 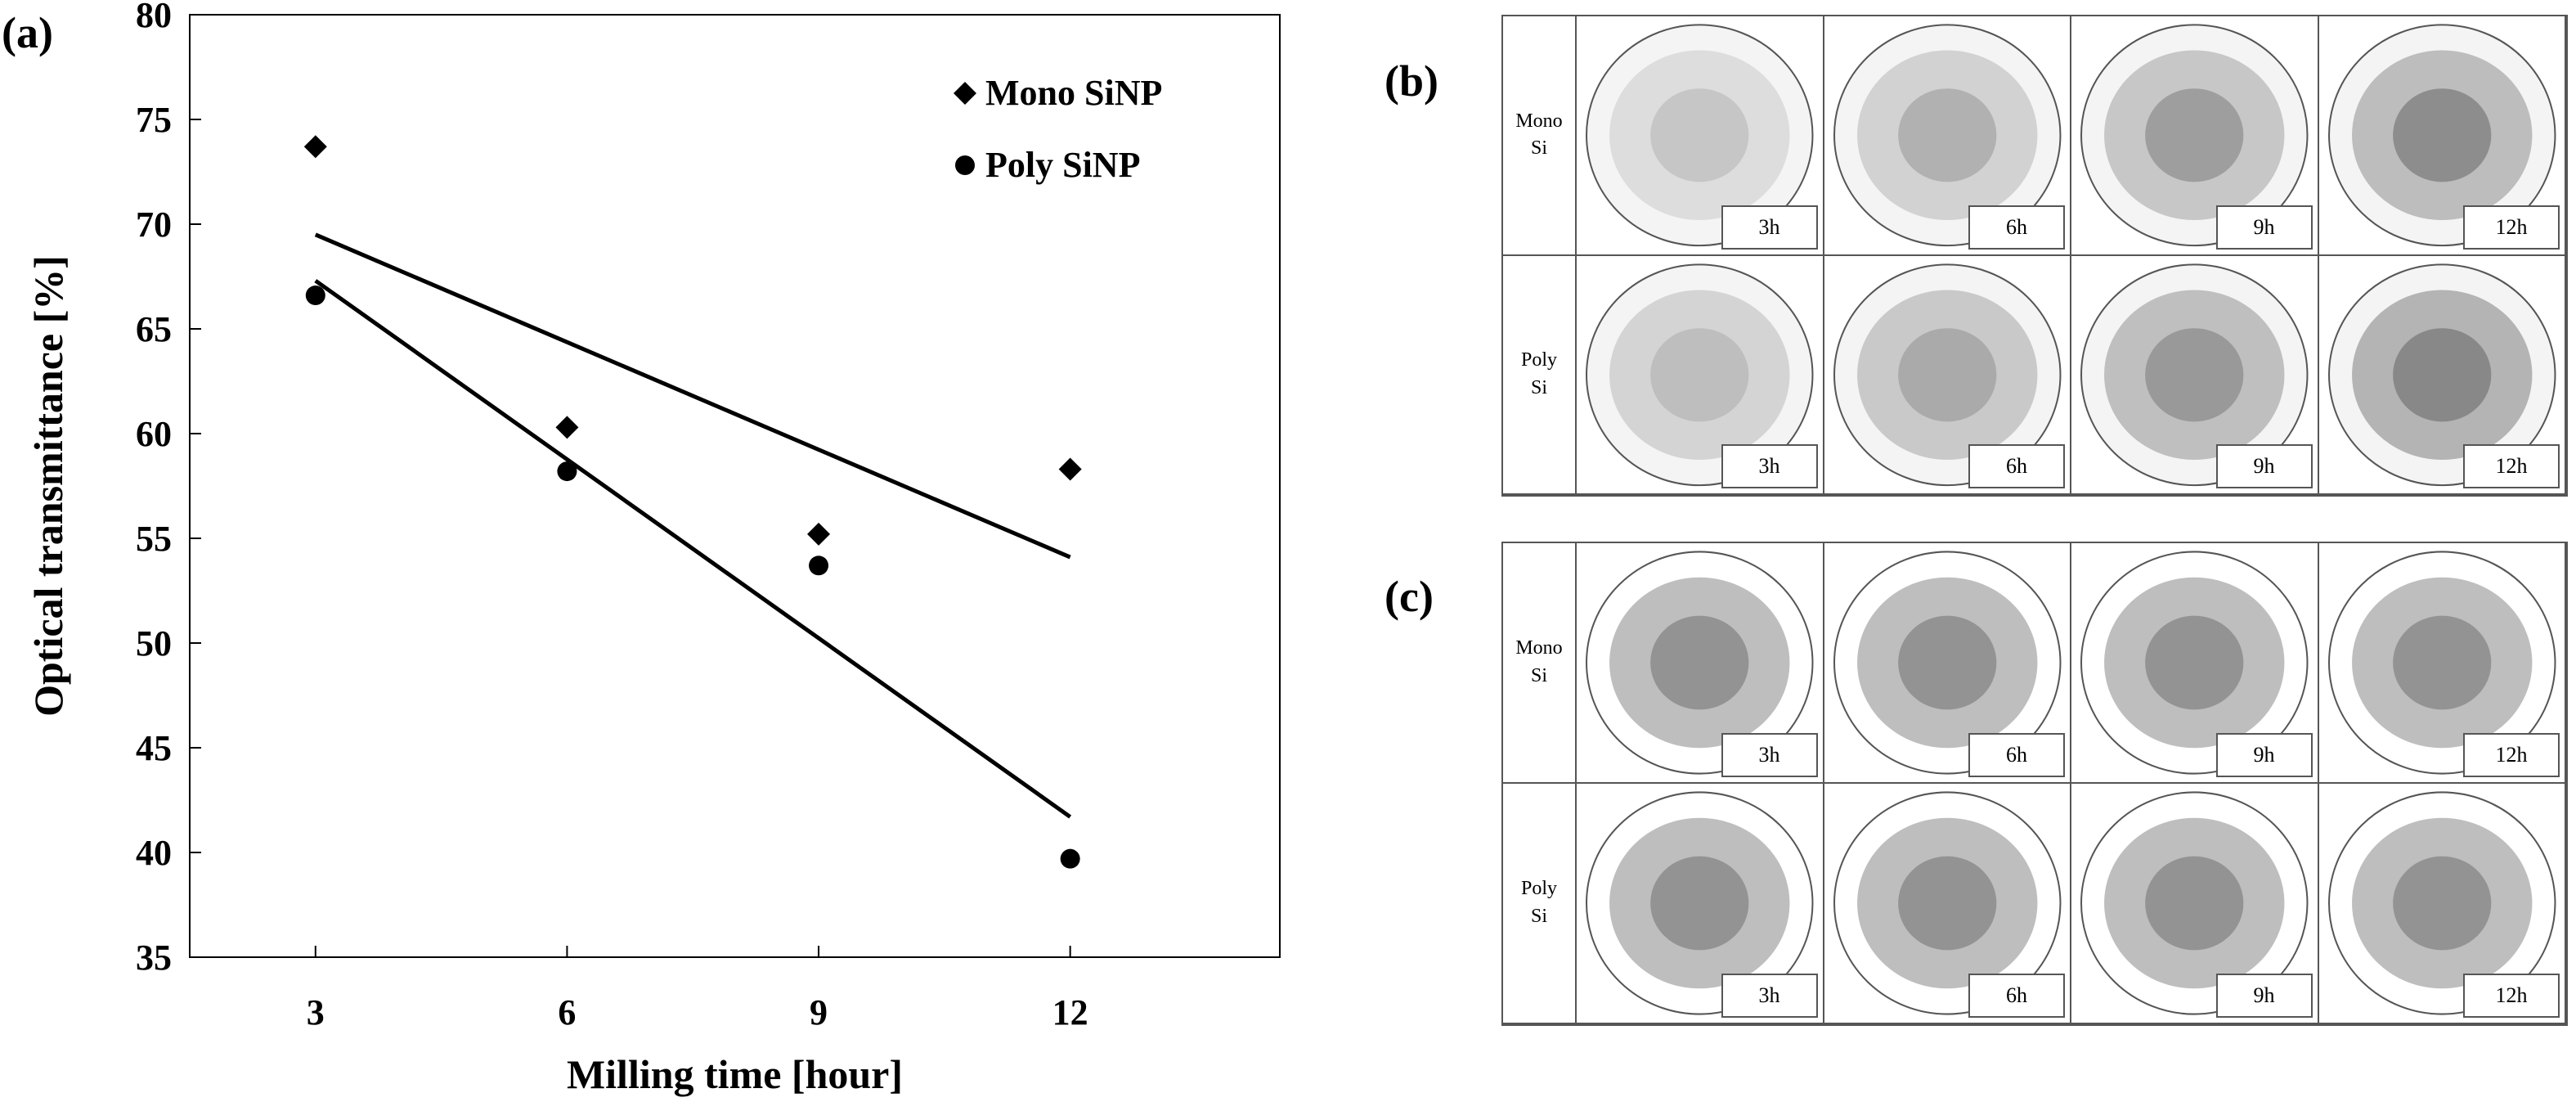 What do you see at coordinates (965, 94) in the screenshot?
I see `legend-marker-diamond` at bounding box center [965, 94].